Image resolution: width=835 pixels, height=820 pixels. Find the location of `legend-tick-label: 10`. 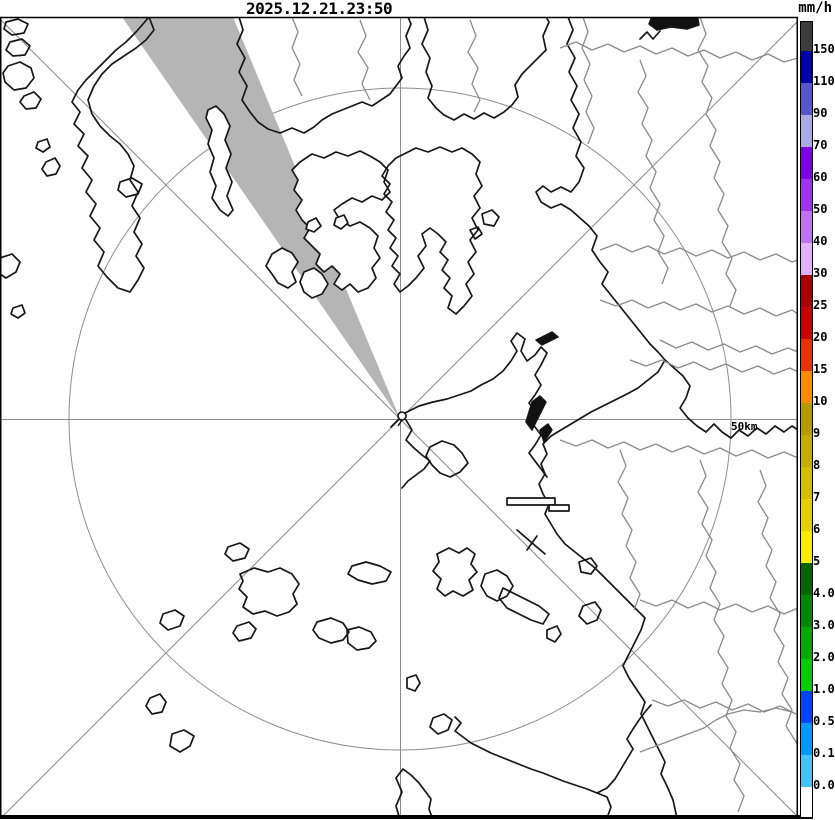

legend-tick-label: 10 is located at coordinates (820, 401).